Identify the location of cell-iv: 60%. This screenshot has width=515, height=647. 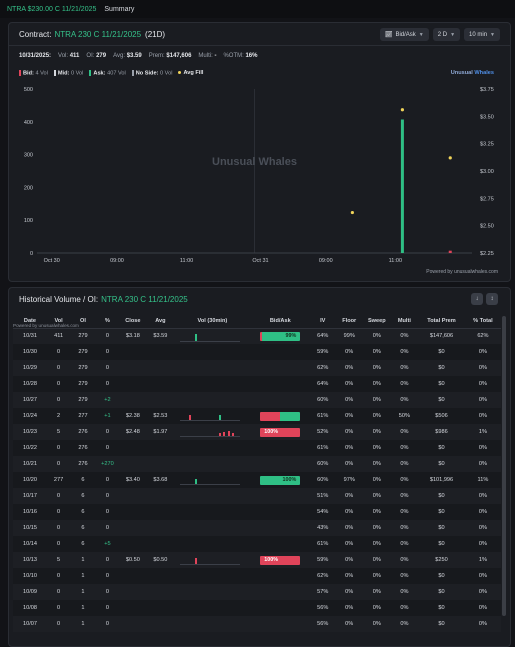
(322, 480).